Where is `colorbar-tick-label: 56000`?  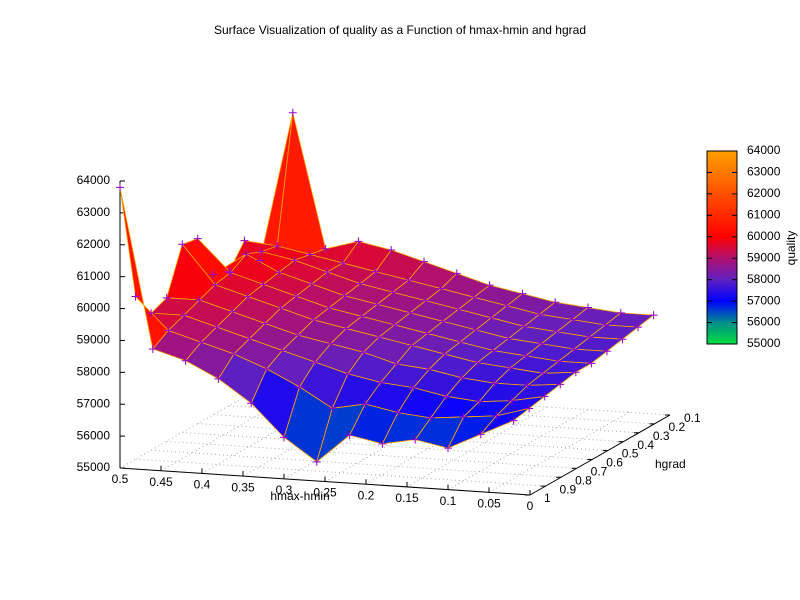 colorbar-tick-label: 56000 is located at coordinates (764, 322).